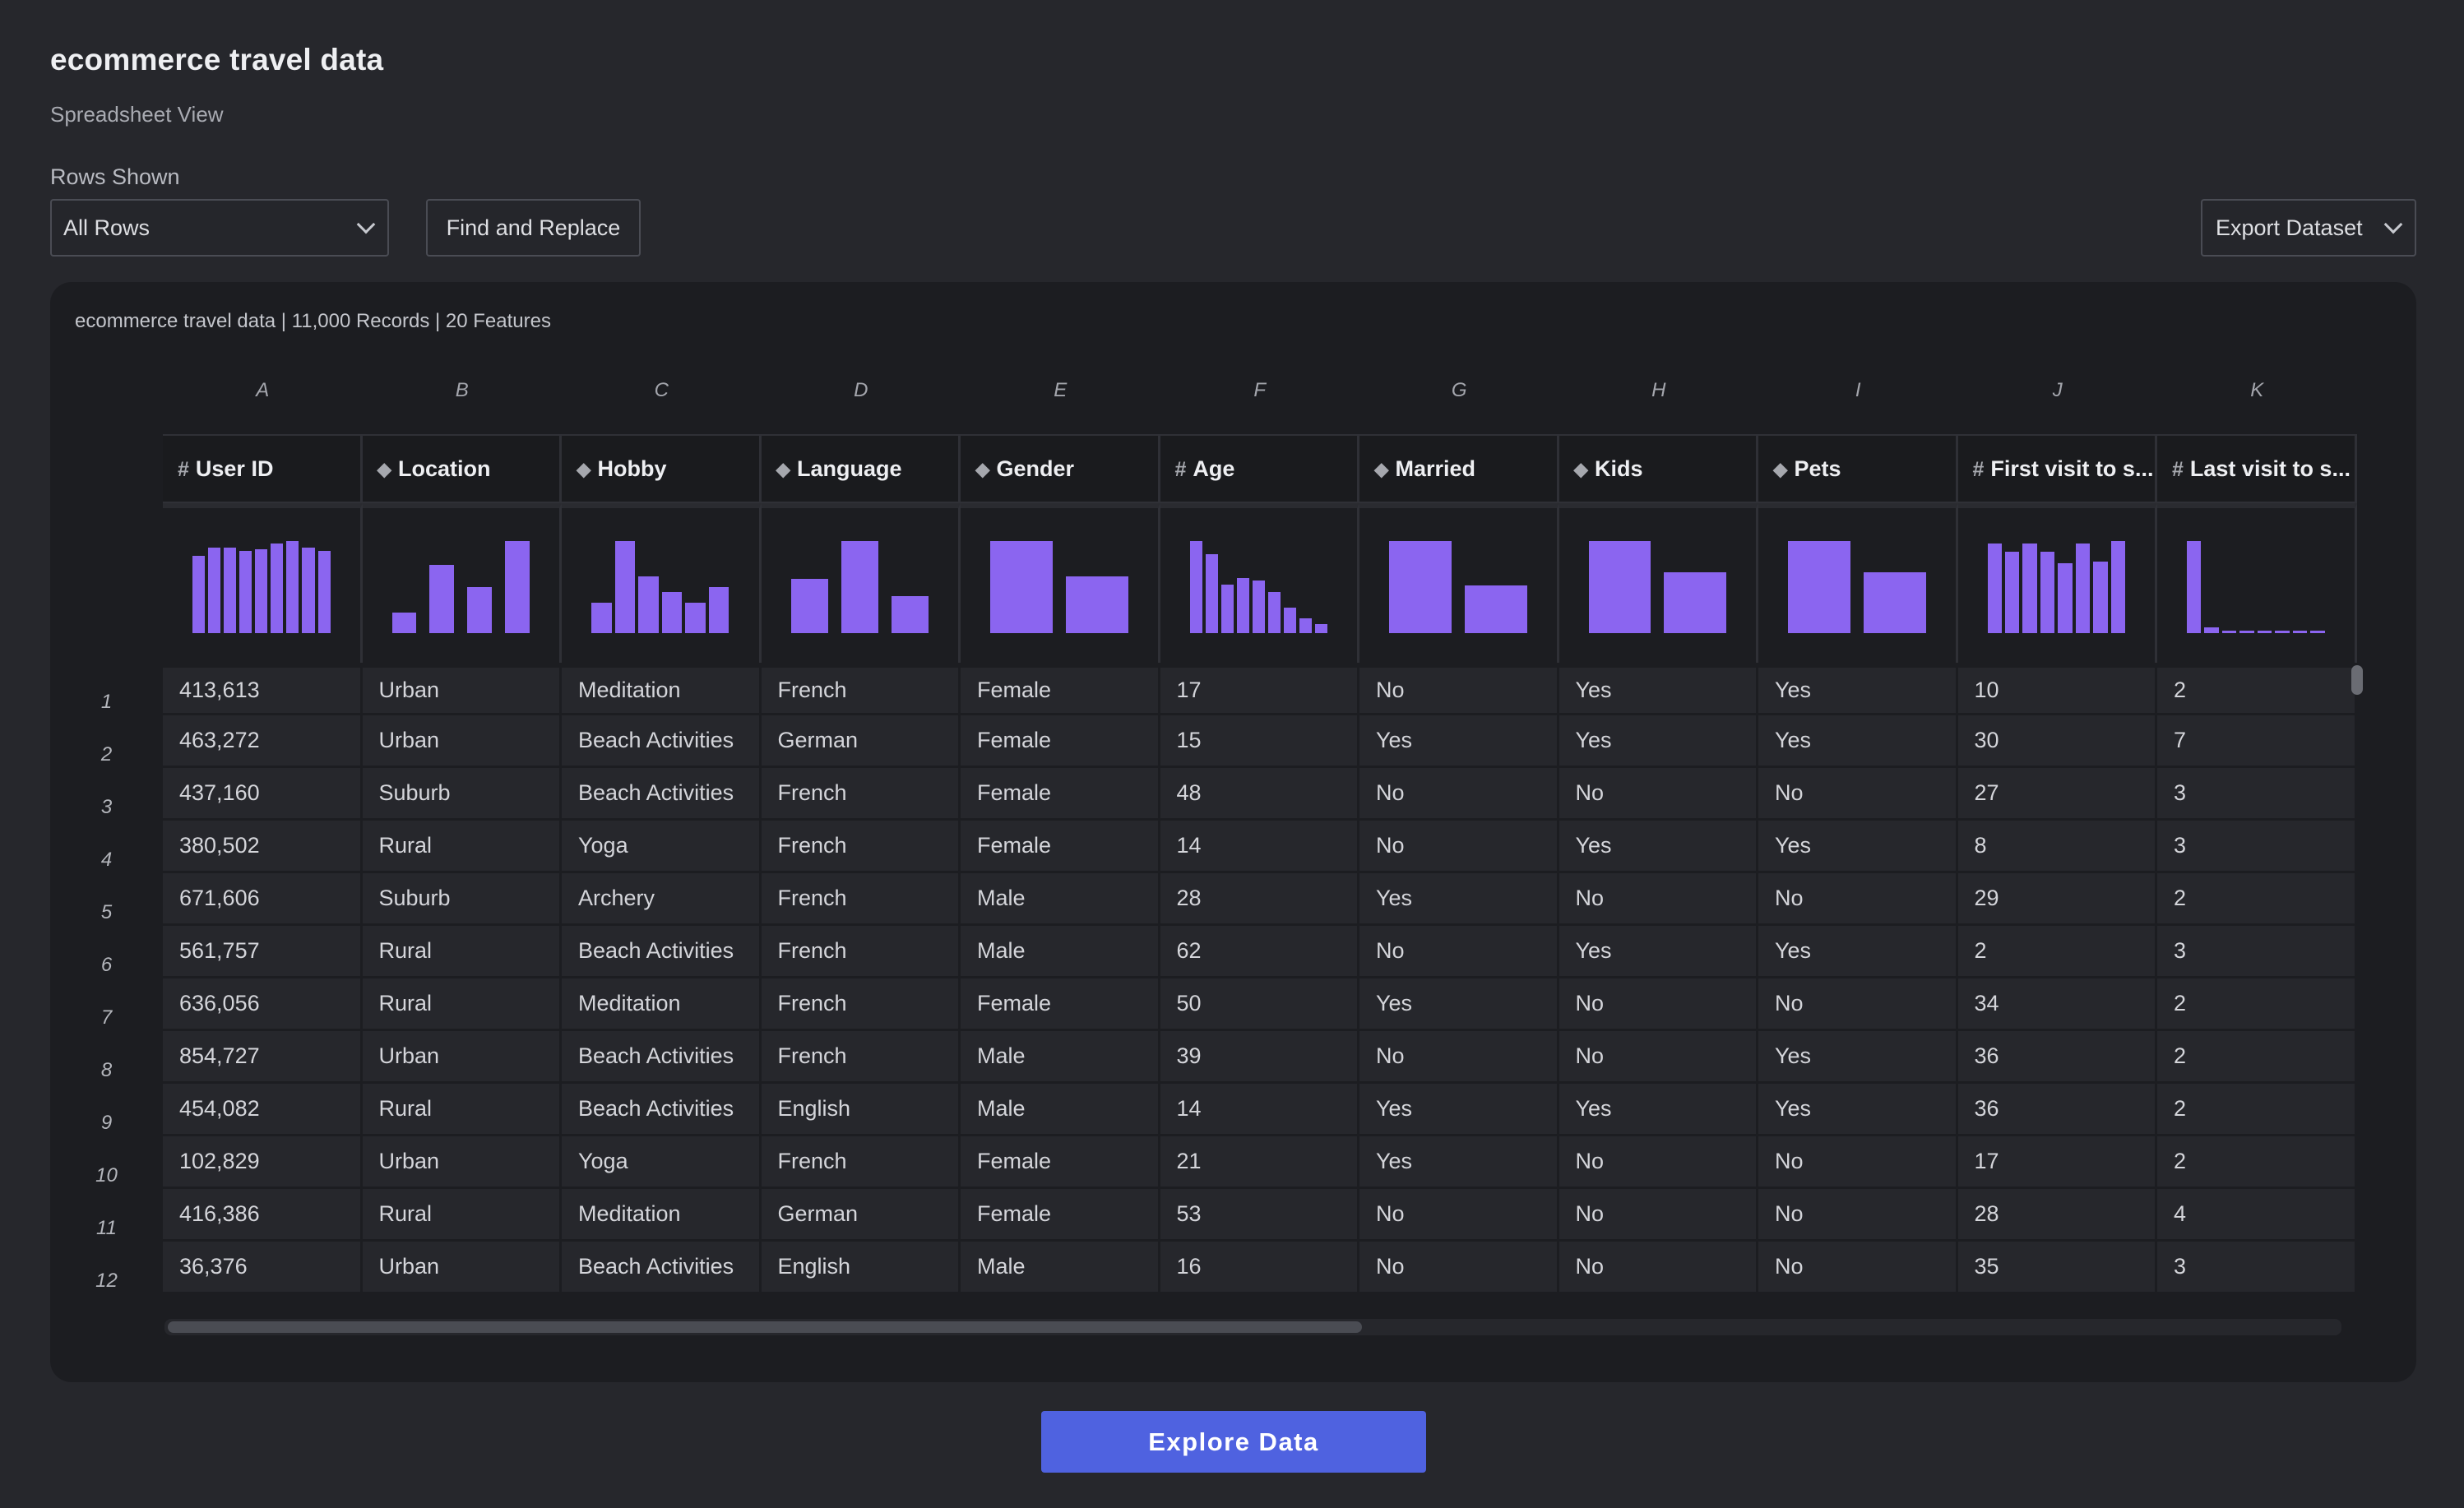 This screenshot has height=1508, width=2464. Describe the element at coordinates (263, 952) in the screenshot. I see `table-cell: 561,757` at that location.